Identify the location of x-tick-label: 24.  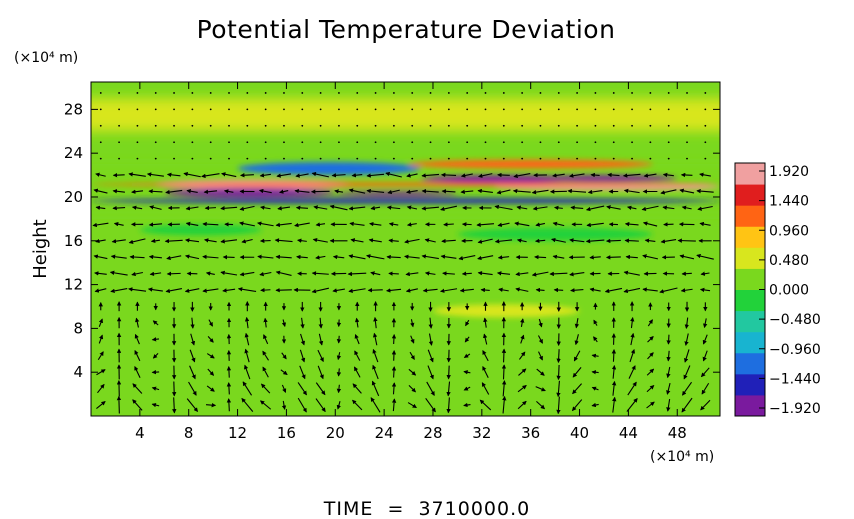
(384, 433).